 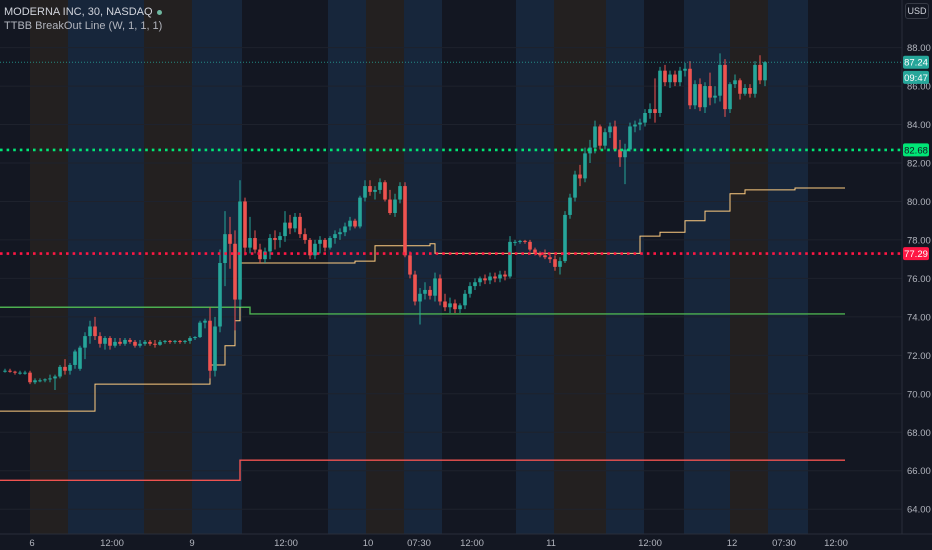 I want to click on symbol-title: MODERNA INC, 30, NASDAQ, so click(x=78, y=12).